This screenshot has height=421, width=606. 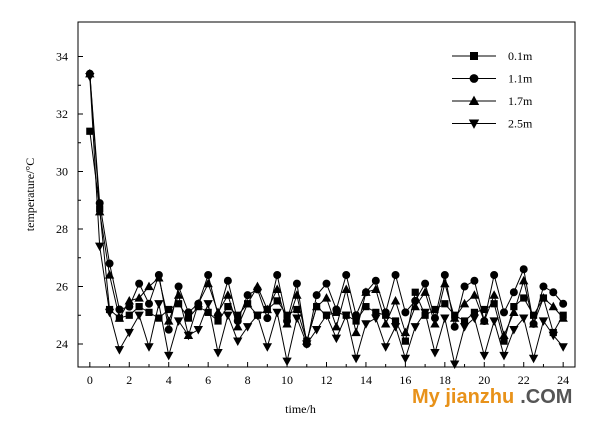 What do you see at coordinates (492, 79) in the screenshot?
I see `legend-item: 1.1m` at bounding box center [492, 79].